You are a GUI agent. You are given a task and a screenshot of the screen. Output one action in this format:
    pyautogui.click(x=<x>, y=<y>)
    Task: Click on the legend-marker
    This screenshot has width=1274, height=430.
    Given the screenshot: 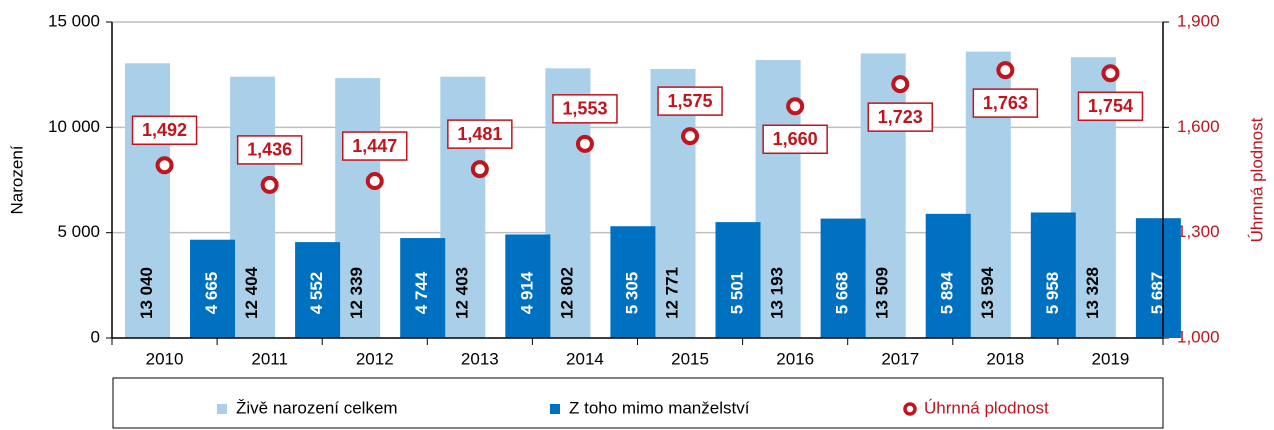 What is the action you would take?
    pyautogui.click(x=910, y=409)
    